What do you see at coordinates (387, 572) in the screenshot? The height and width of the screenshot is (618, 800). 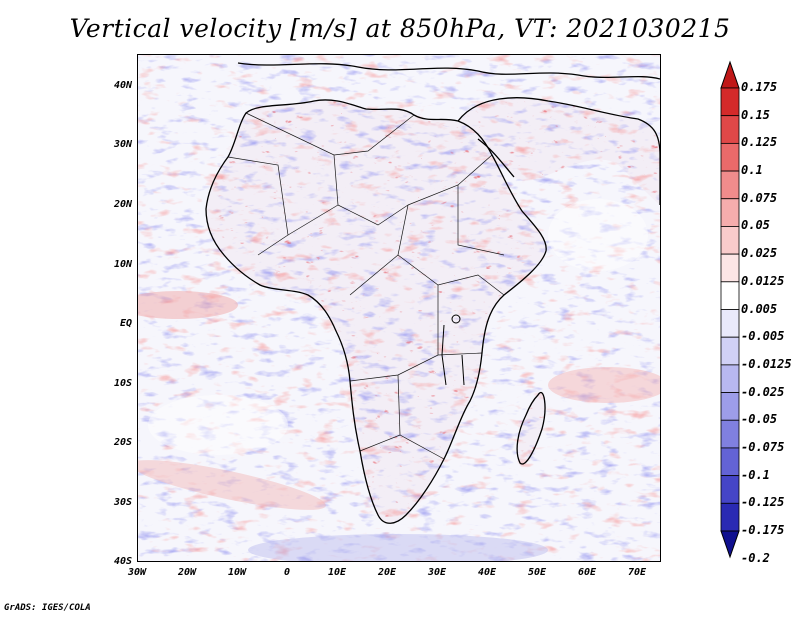 I see `lon-tick-label: 20E` at bounding box center [387, 572].